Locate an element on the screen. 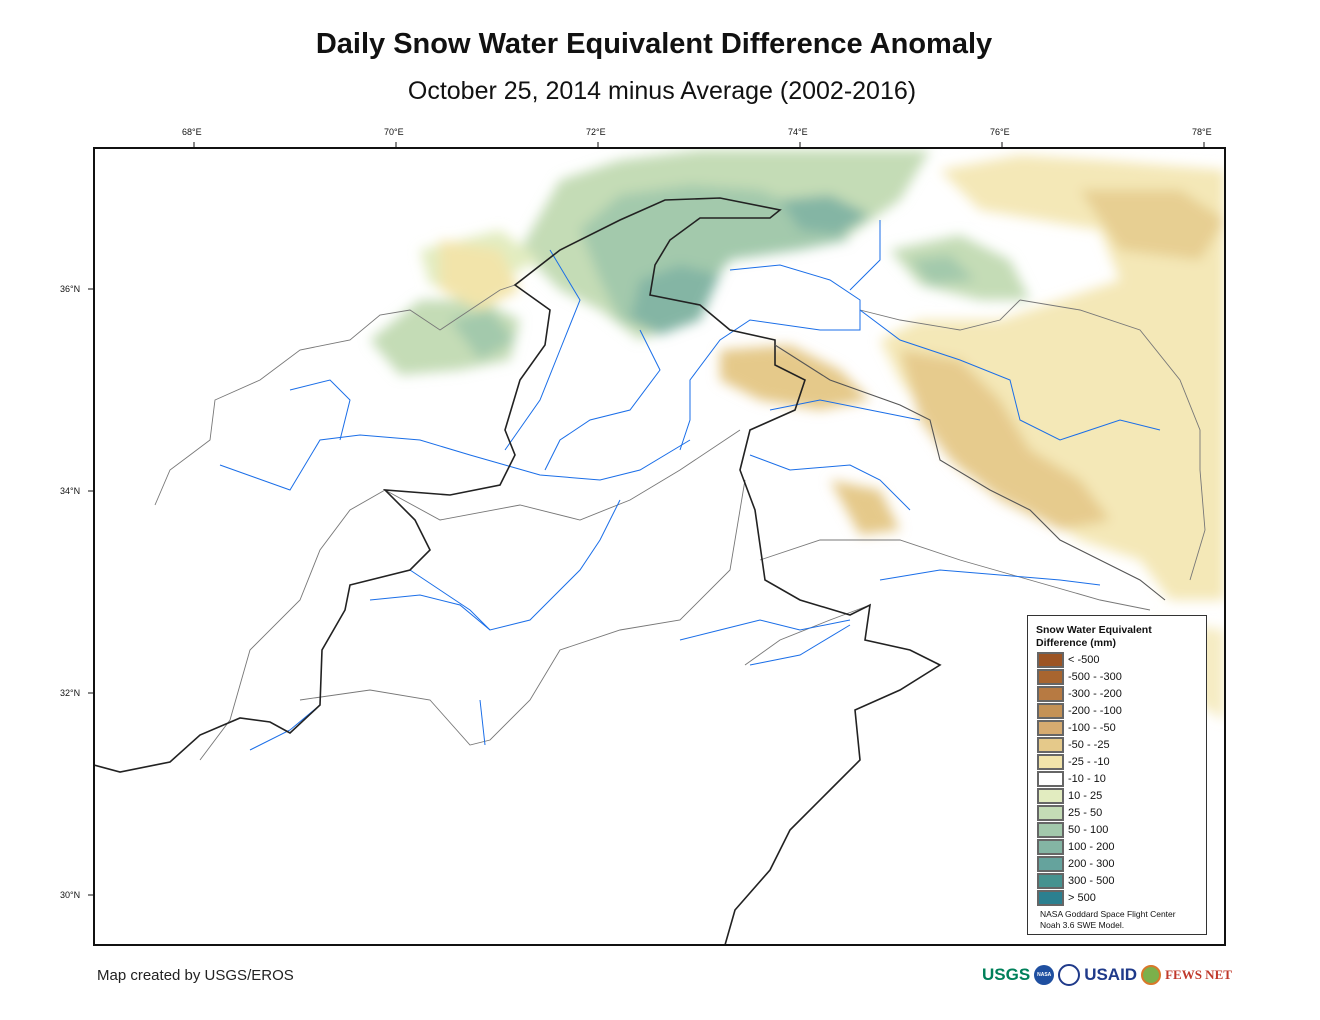 The height and width of the screenshot is (1020, 1320). legend-item: 100 - 200 is located at coordinates (1075, 846).